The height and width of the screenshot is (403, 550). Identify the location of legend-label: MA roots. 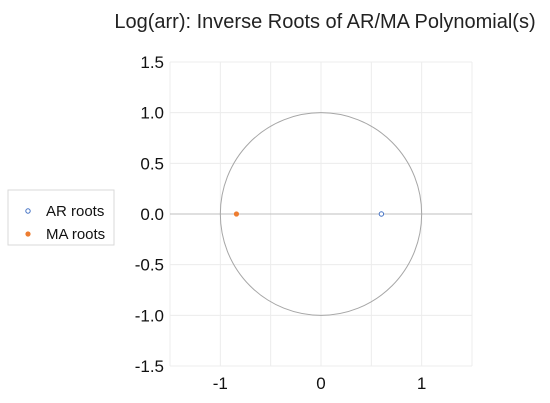
(75, 234).